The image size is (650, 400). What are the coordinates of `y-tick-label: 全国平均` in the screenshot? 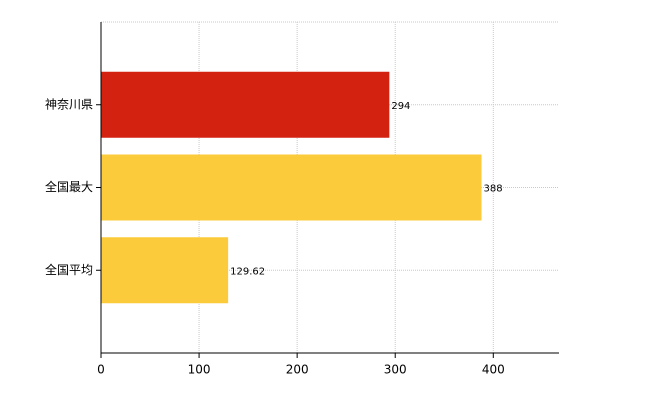 It's located at (69, 269).